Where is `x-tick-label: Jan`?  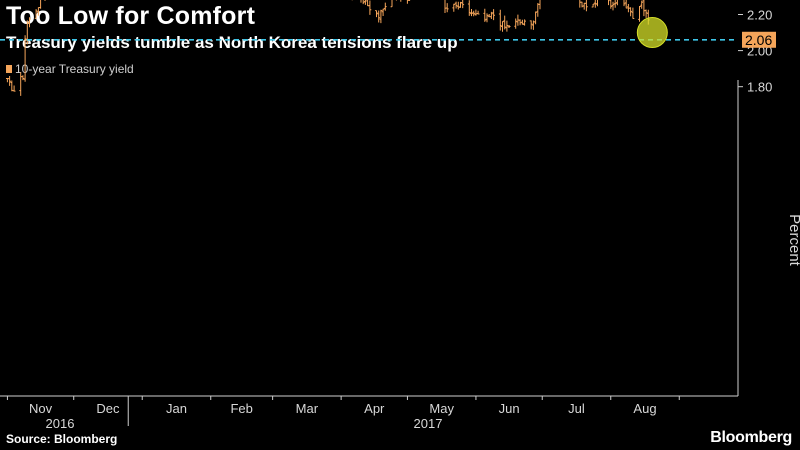 x-tick-label: Jan is located at coordinates (176, 408).